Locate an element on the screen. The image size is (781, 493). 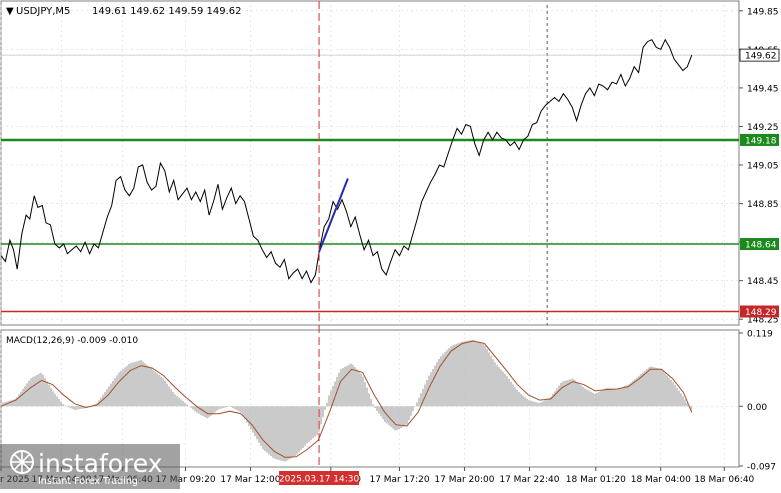
time-tick-label: 18 Mar 01:20 is located at coordinates (596, 480).